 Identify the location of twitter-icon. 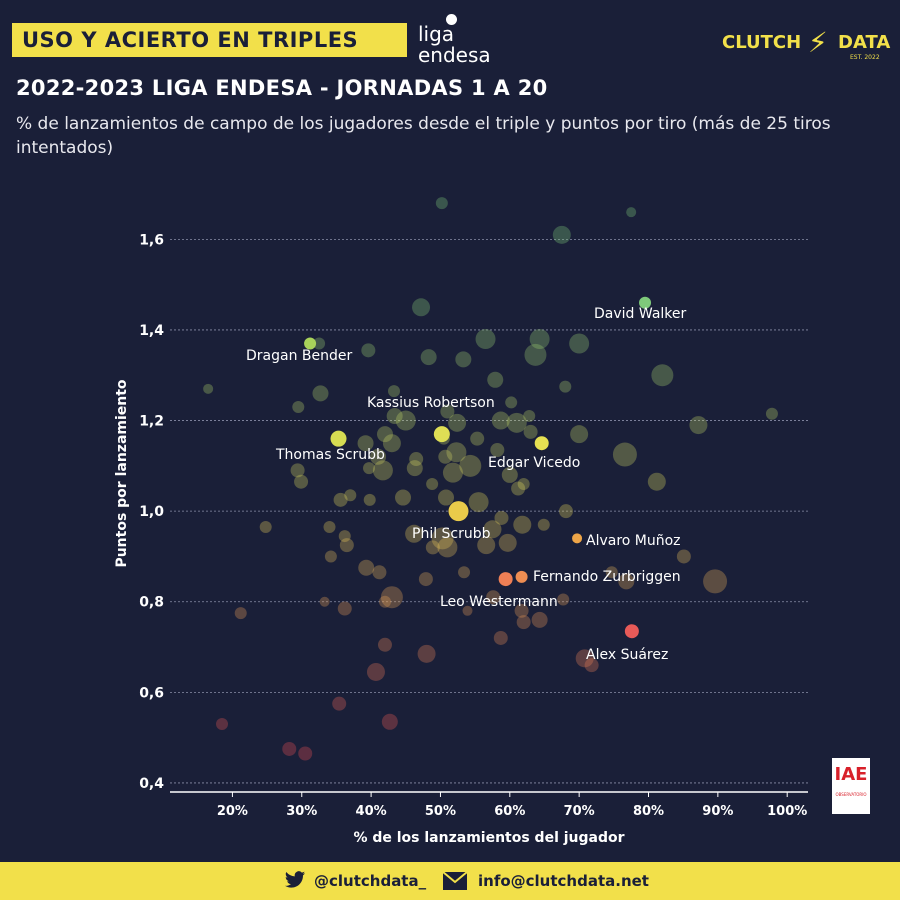
(295, 879).